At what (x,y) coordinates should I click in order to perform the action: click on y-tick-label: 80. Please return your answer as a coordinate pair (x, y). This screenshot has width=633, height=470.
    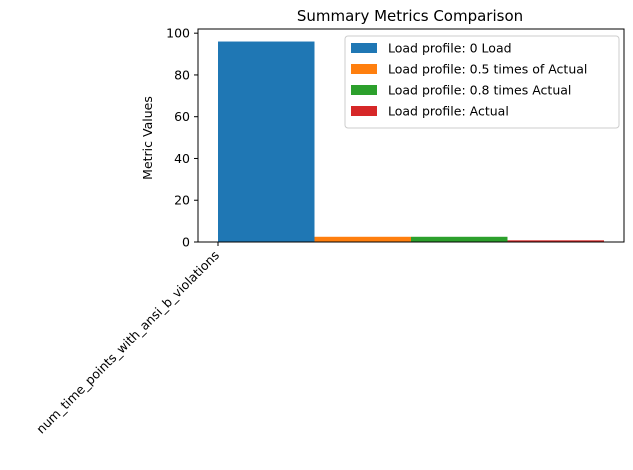
    Looking at the image, I should click on (182, 74).